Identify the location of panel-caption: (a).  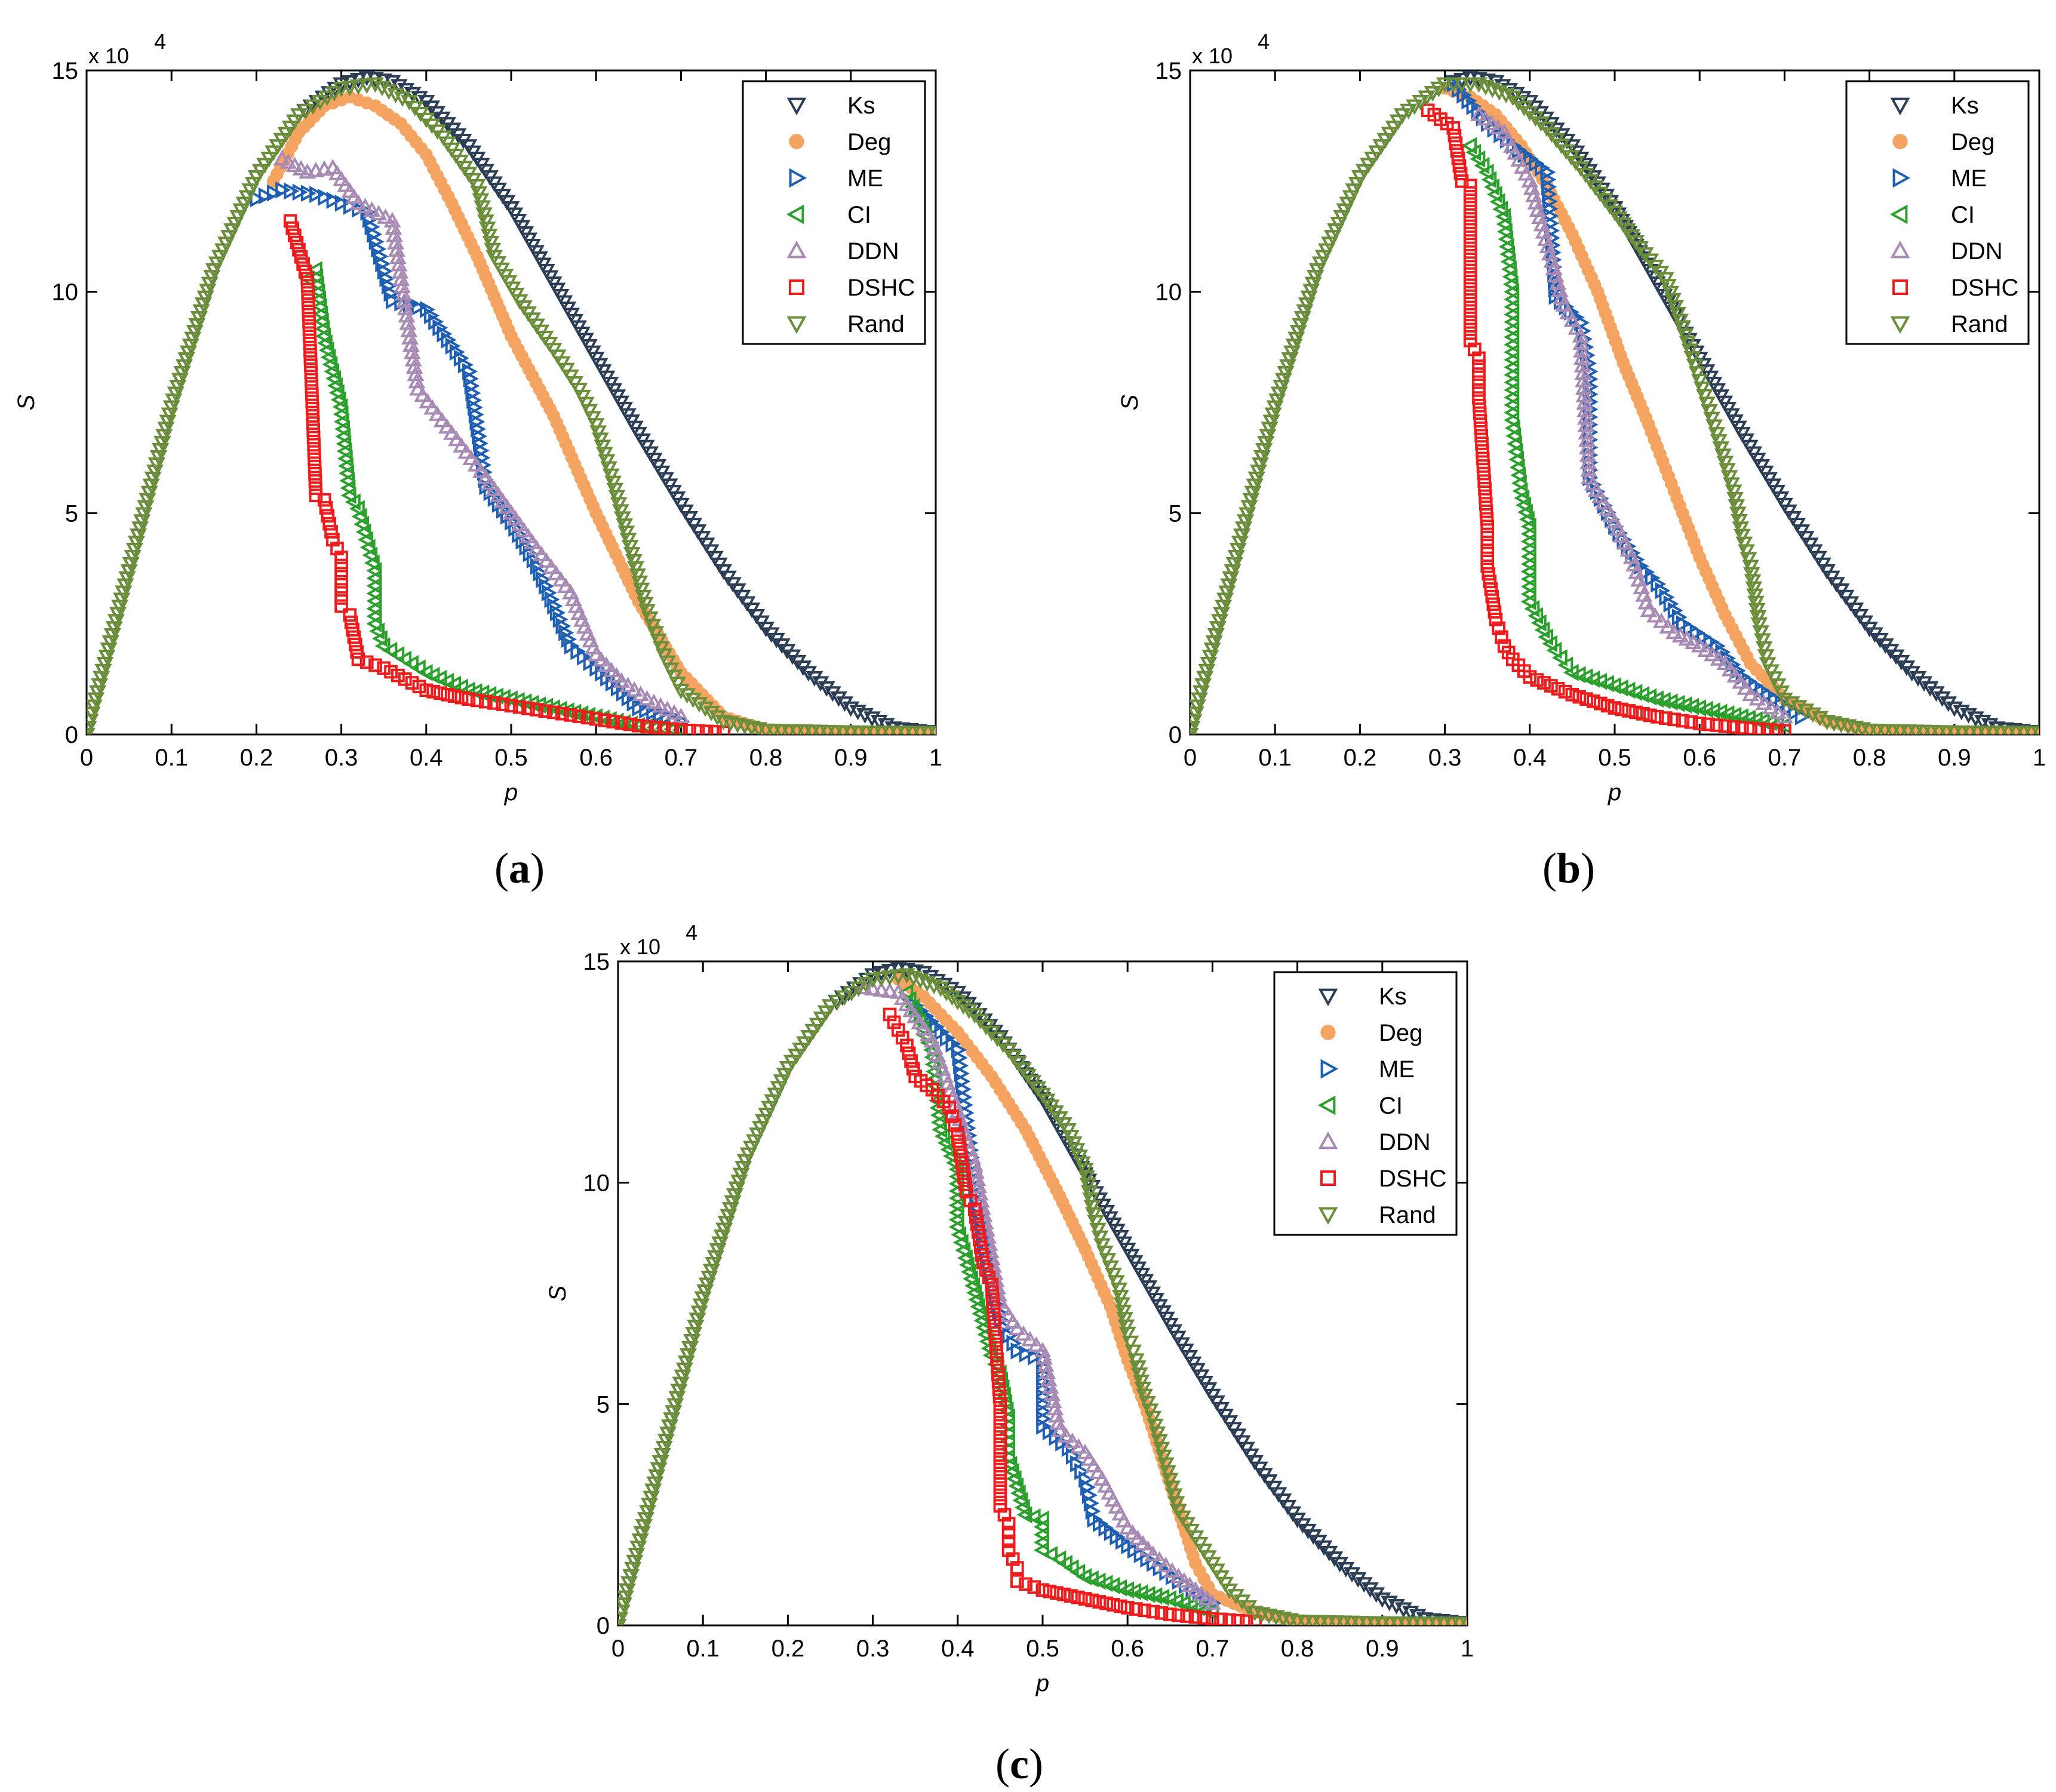
(519, 868).